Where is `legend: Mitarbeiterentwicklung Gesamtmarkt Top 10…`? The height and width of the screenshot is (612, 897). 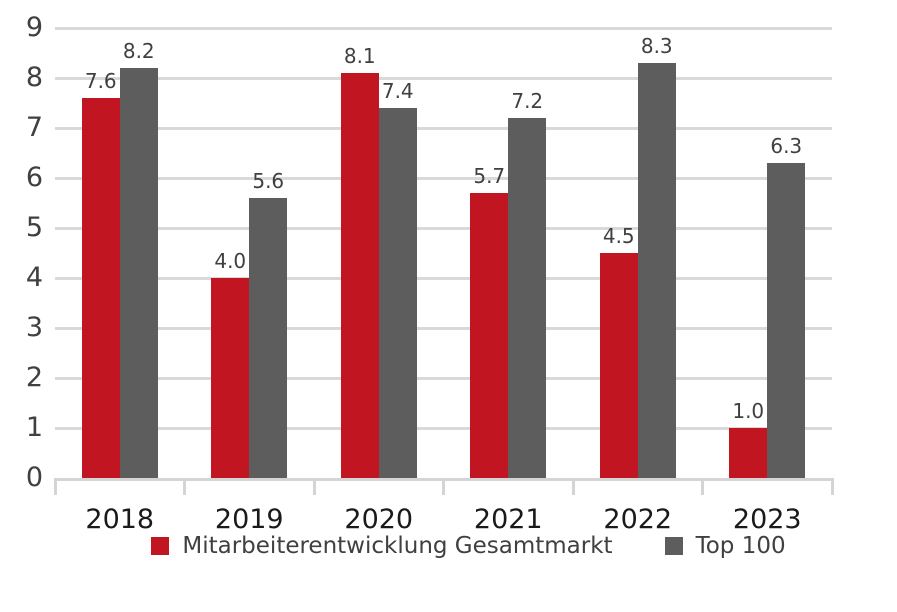
legend: Mitarbeiterentwicklung Gesamtmarkt Top 10… is located at coordinates (468, 546).